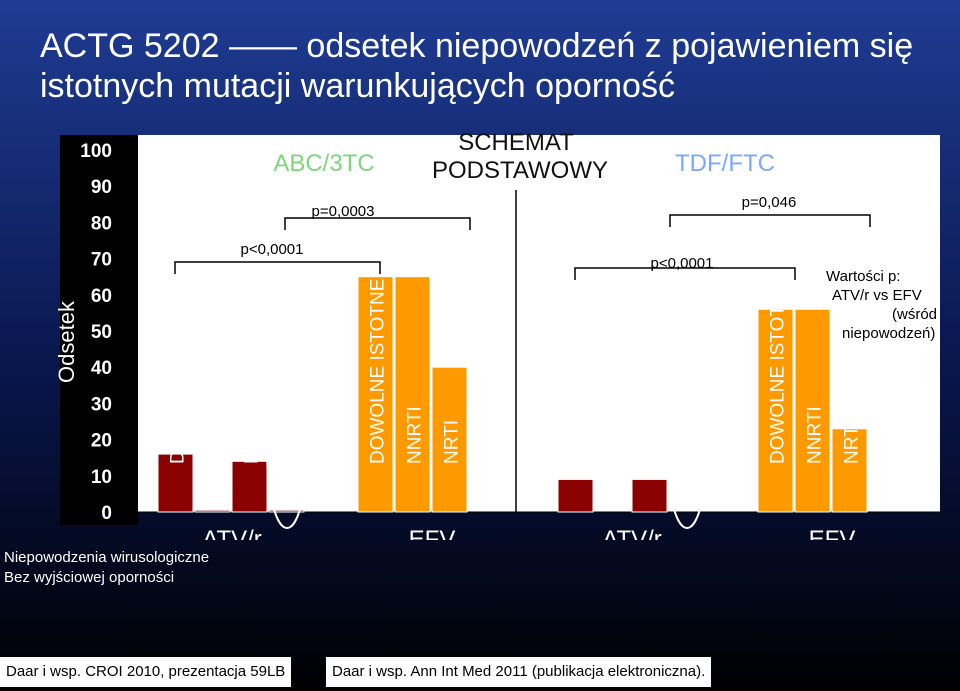 This screenshot has height=691, width=960. What do you see at coordinates (769, 202) in the screenshot?
I see `p-value-4: p=0,046` at bounding box center [769, 202].